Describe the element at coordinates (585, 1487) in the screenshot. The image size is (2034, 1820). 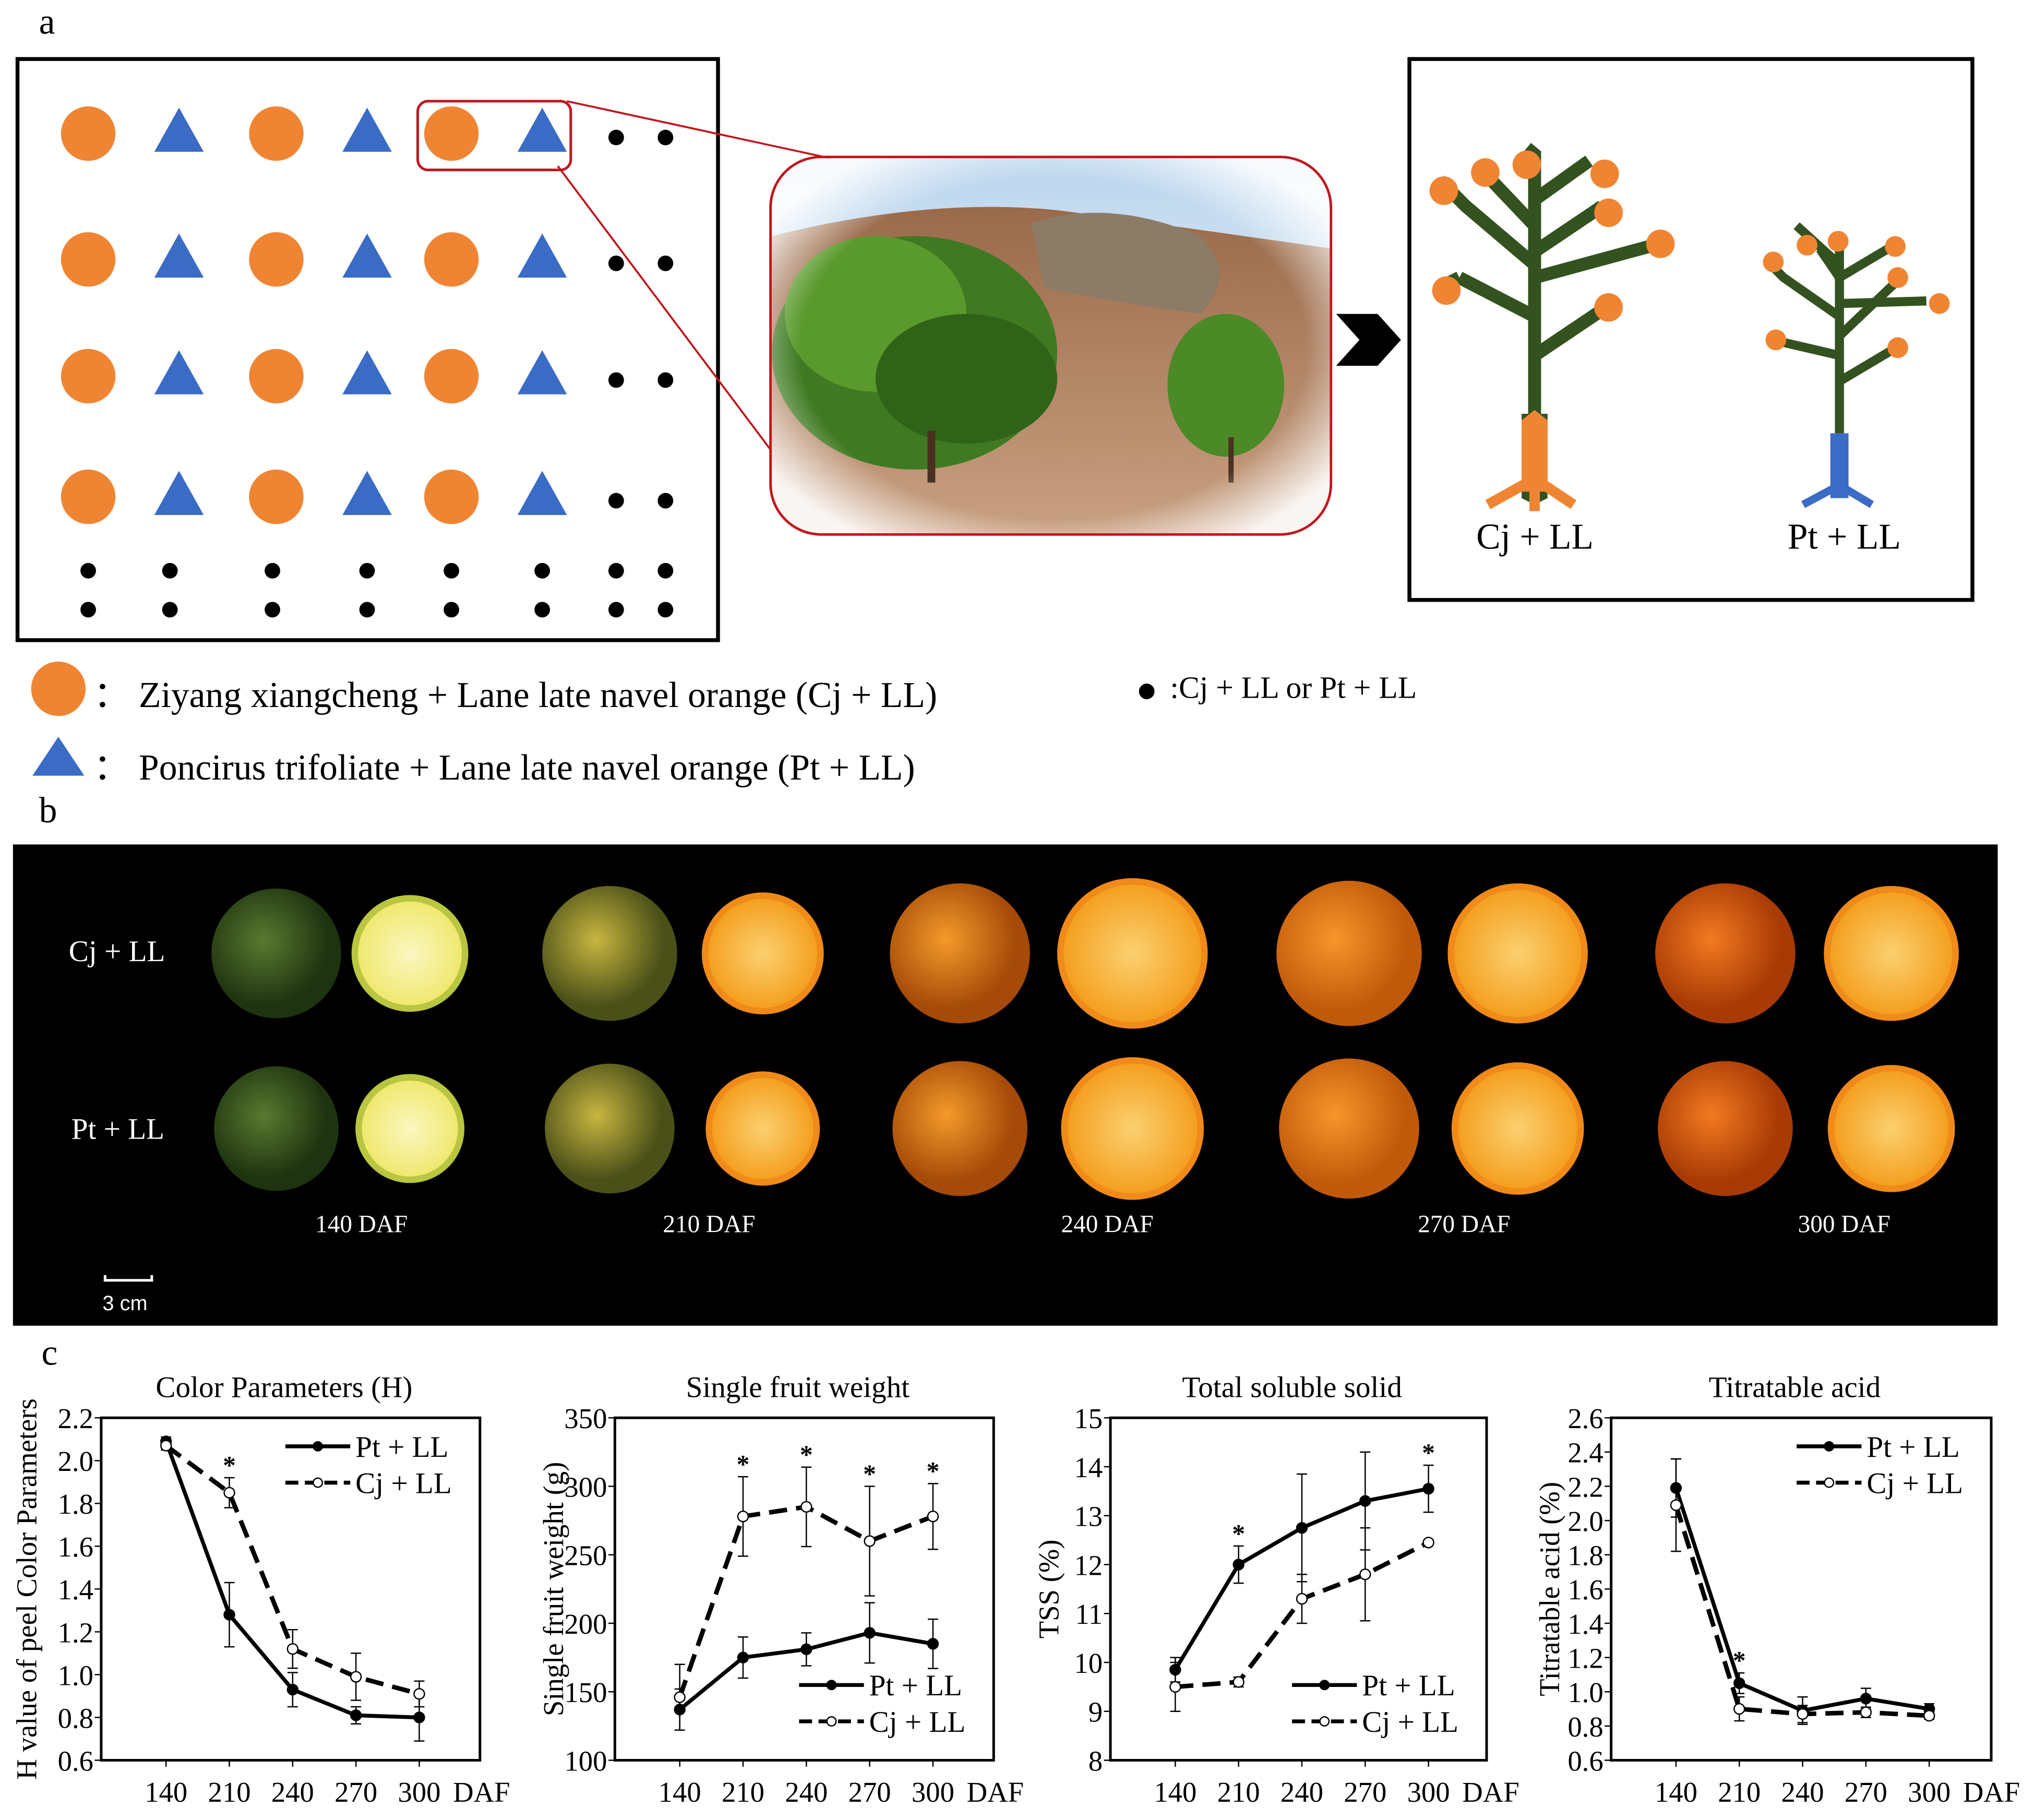
I see `y-tick-label: 300` at that location.